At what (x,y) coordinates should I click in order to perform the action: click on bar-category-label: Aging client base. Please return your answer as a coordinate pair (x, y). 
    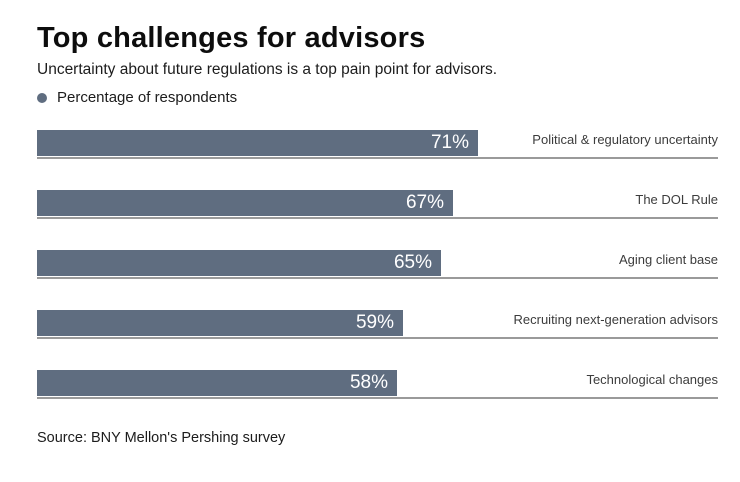
    Looking at the image, I should click on (668, 259).